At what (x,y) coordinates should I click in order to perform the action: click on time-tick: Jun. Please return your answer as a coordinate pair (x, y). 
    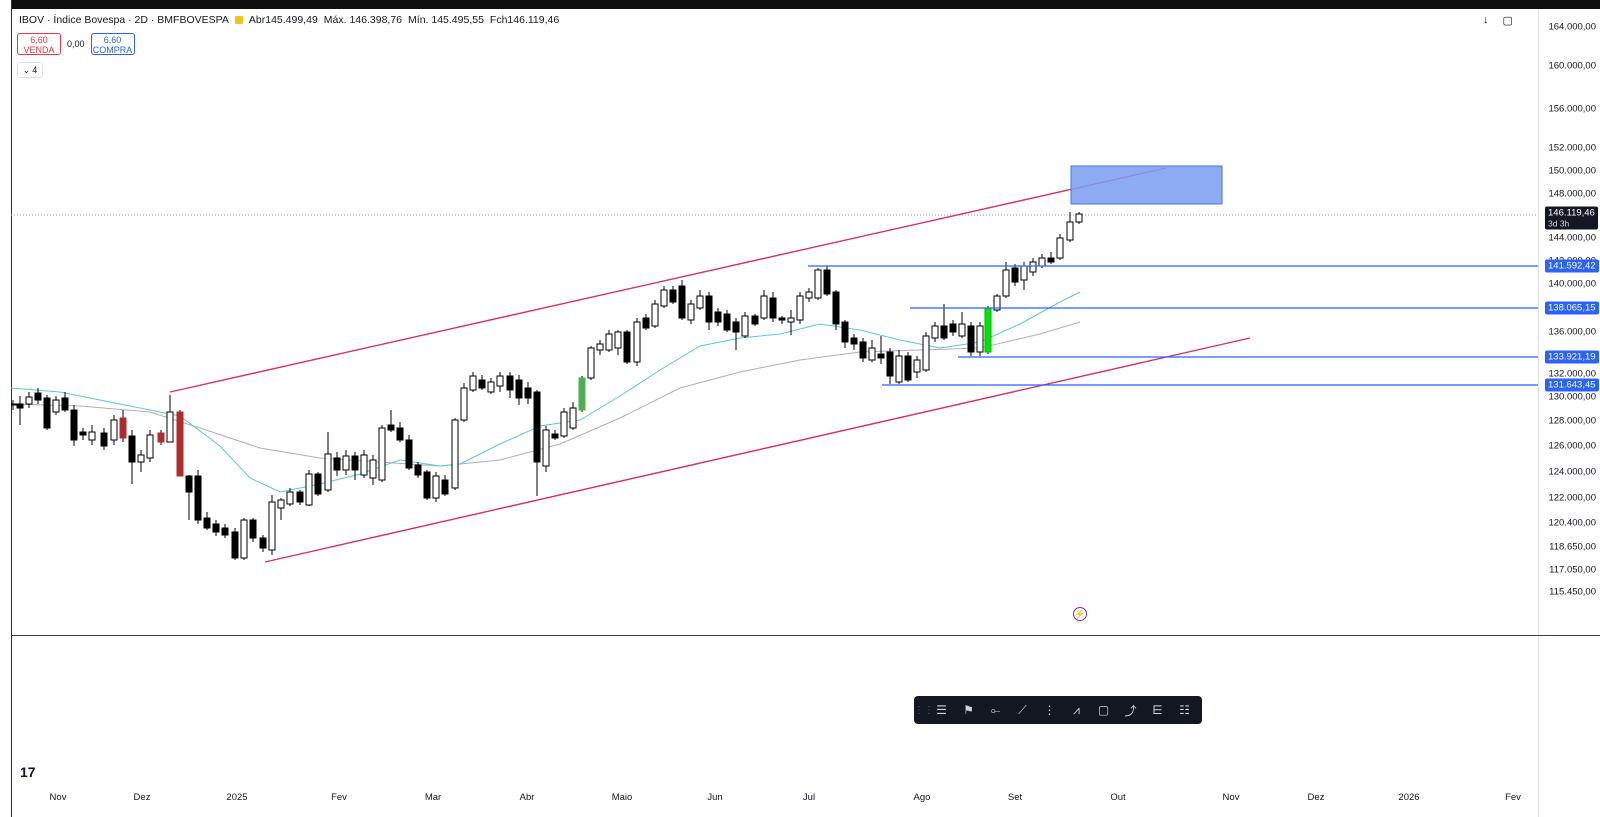
    Looking at the image, I should click on (715, 797).